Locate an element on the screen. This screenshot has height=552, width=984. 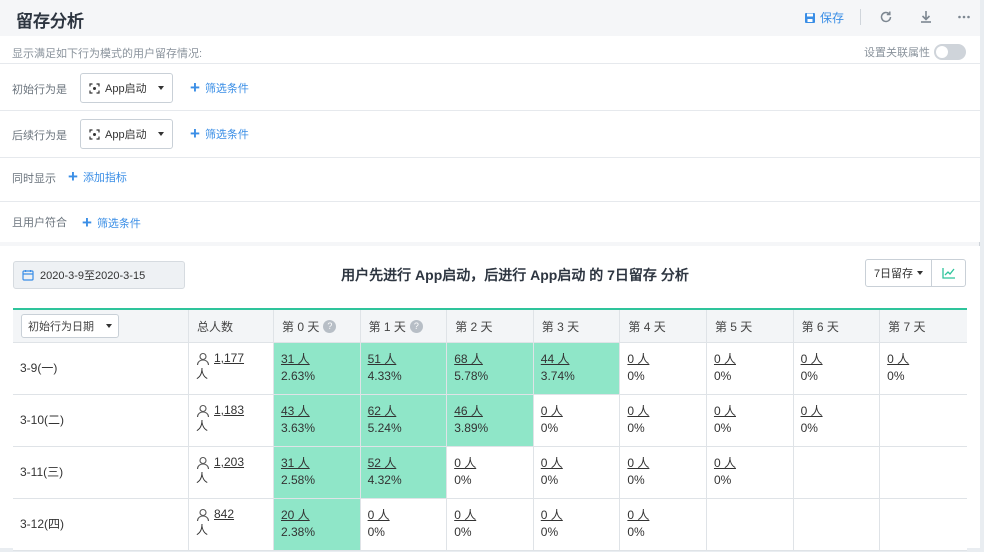
initial-filter-label: 筛选条件 is located at coordinates (226, 89).